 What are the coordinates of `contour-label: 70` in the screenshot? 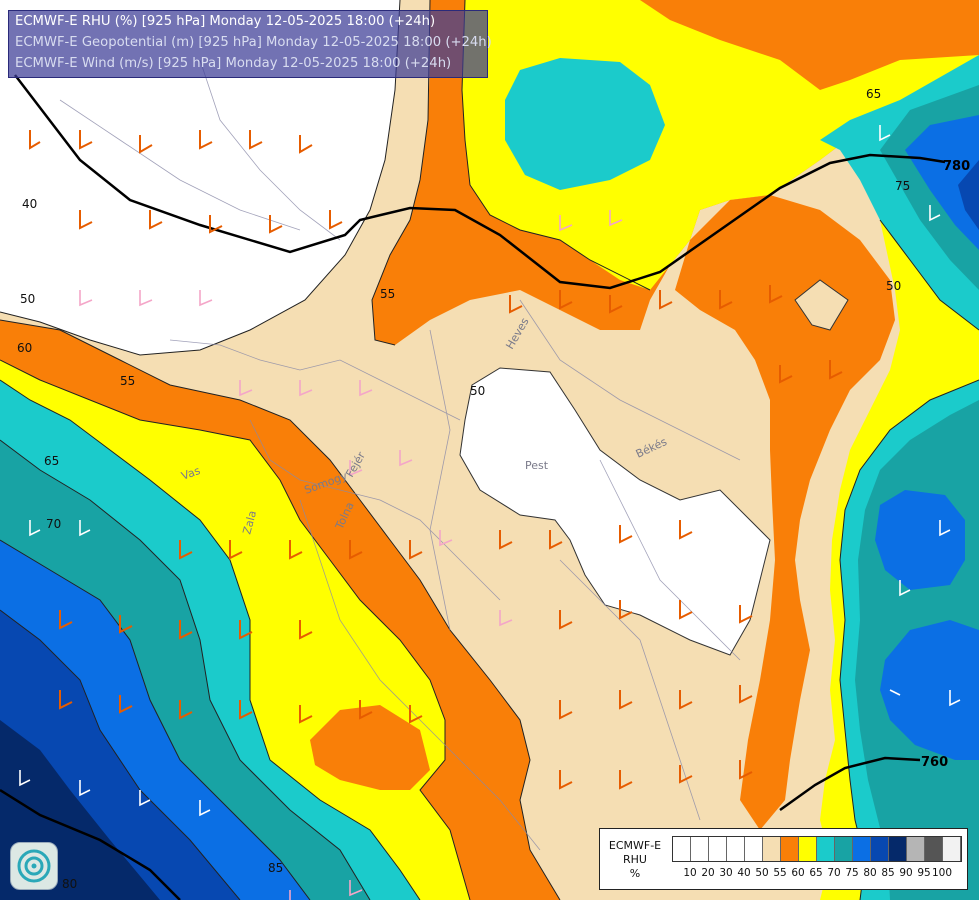 It's located at (53, 524).